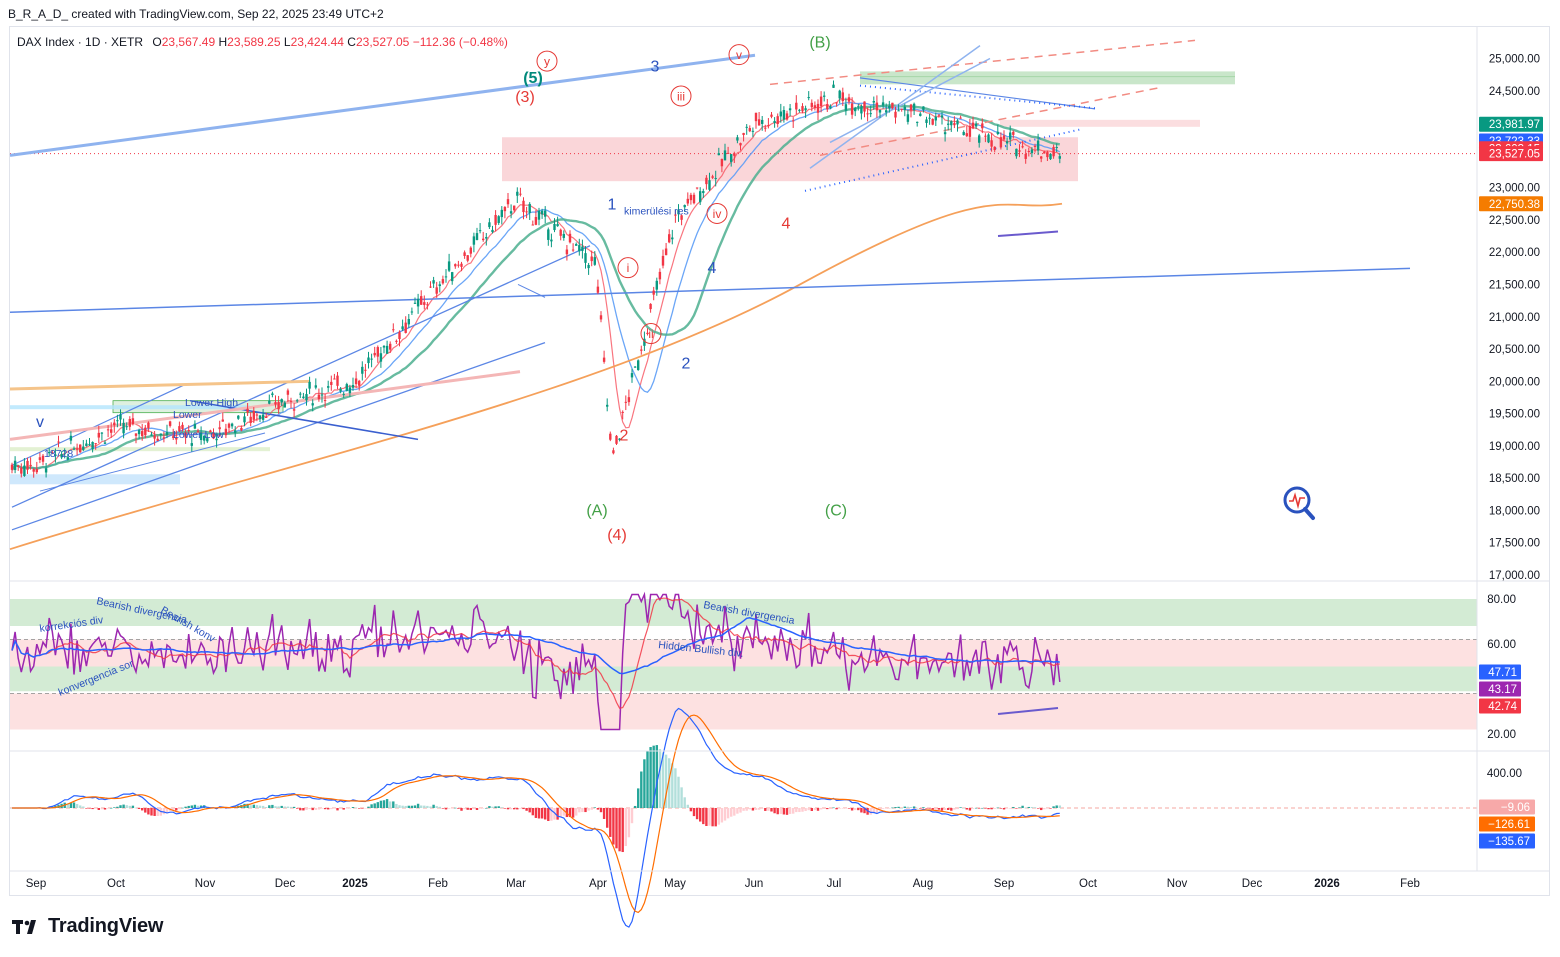  I want to click on rsi-tag-label: 42.74, so click(1502, 707).